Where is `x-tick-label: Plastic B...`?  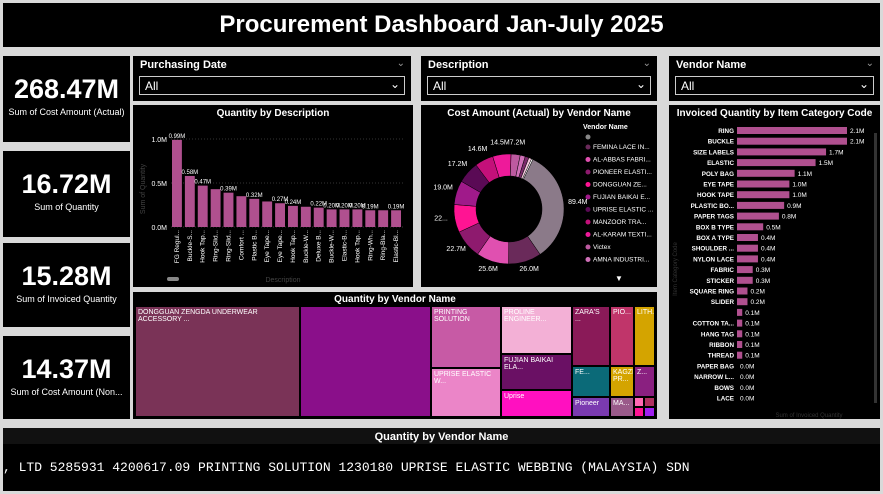
x-tick-label: Plastic B... is located at coordinates (254, 245).